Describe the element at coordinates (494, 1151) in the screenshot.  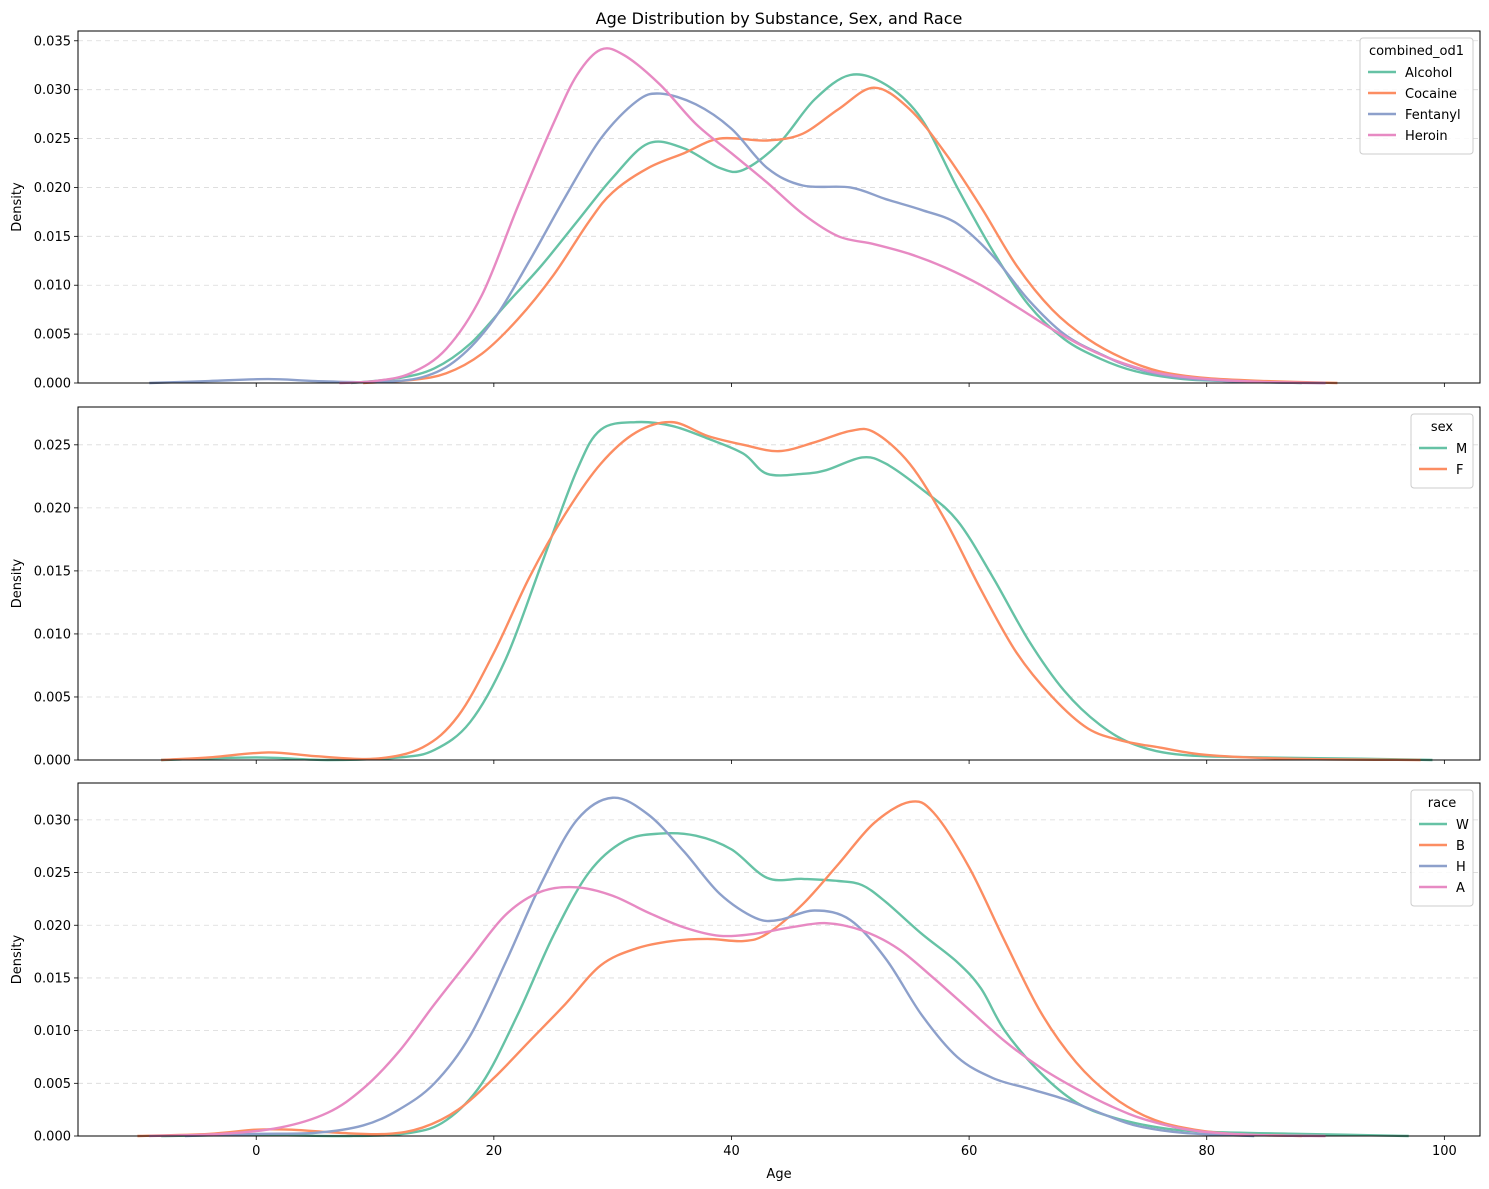
I see `x-tick-label: 20` at that location.